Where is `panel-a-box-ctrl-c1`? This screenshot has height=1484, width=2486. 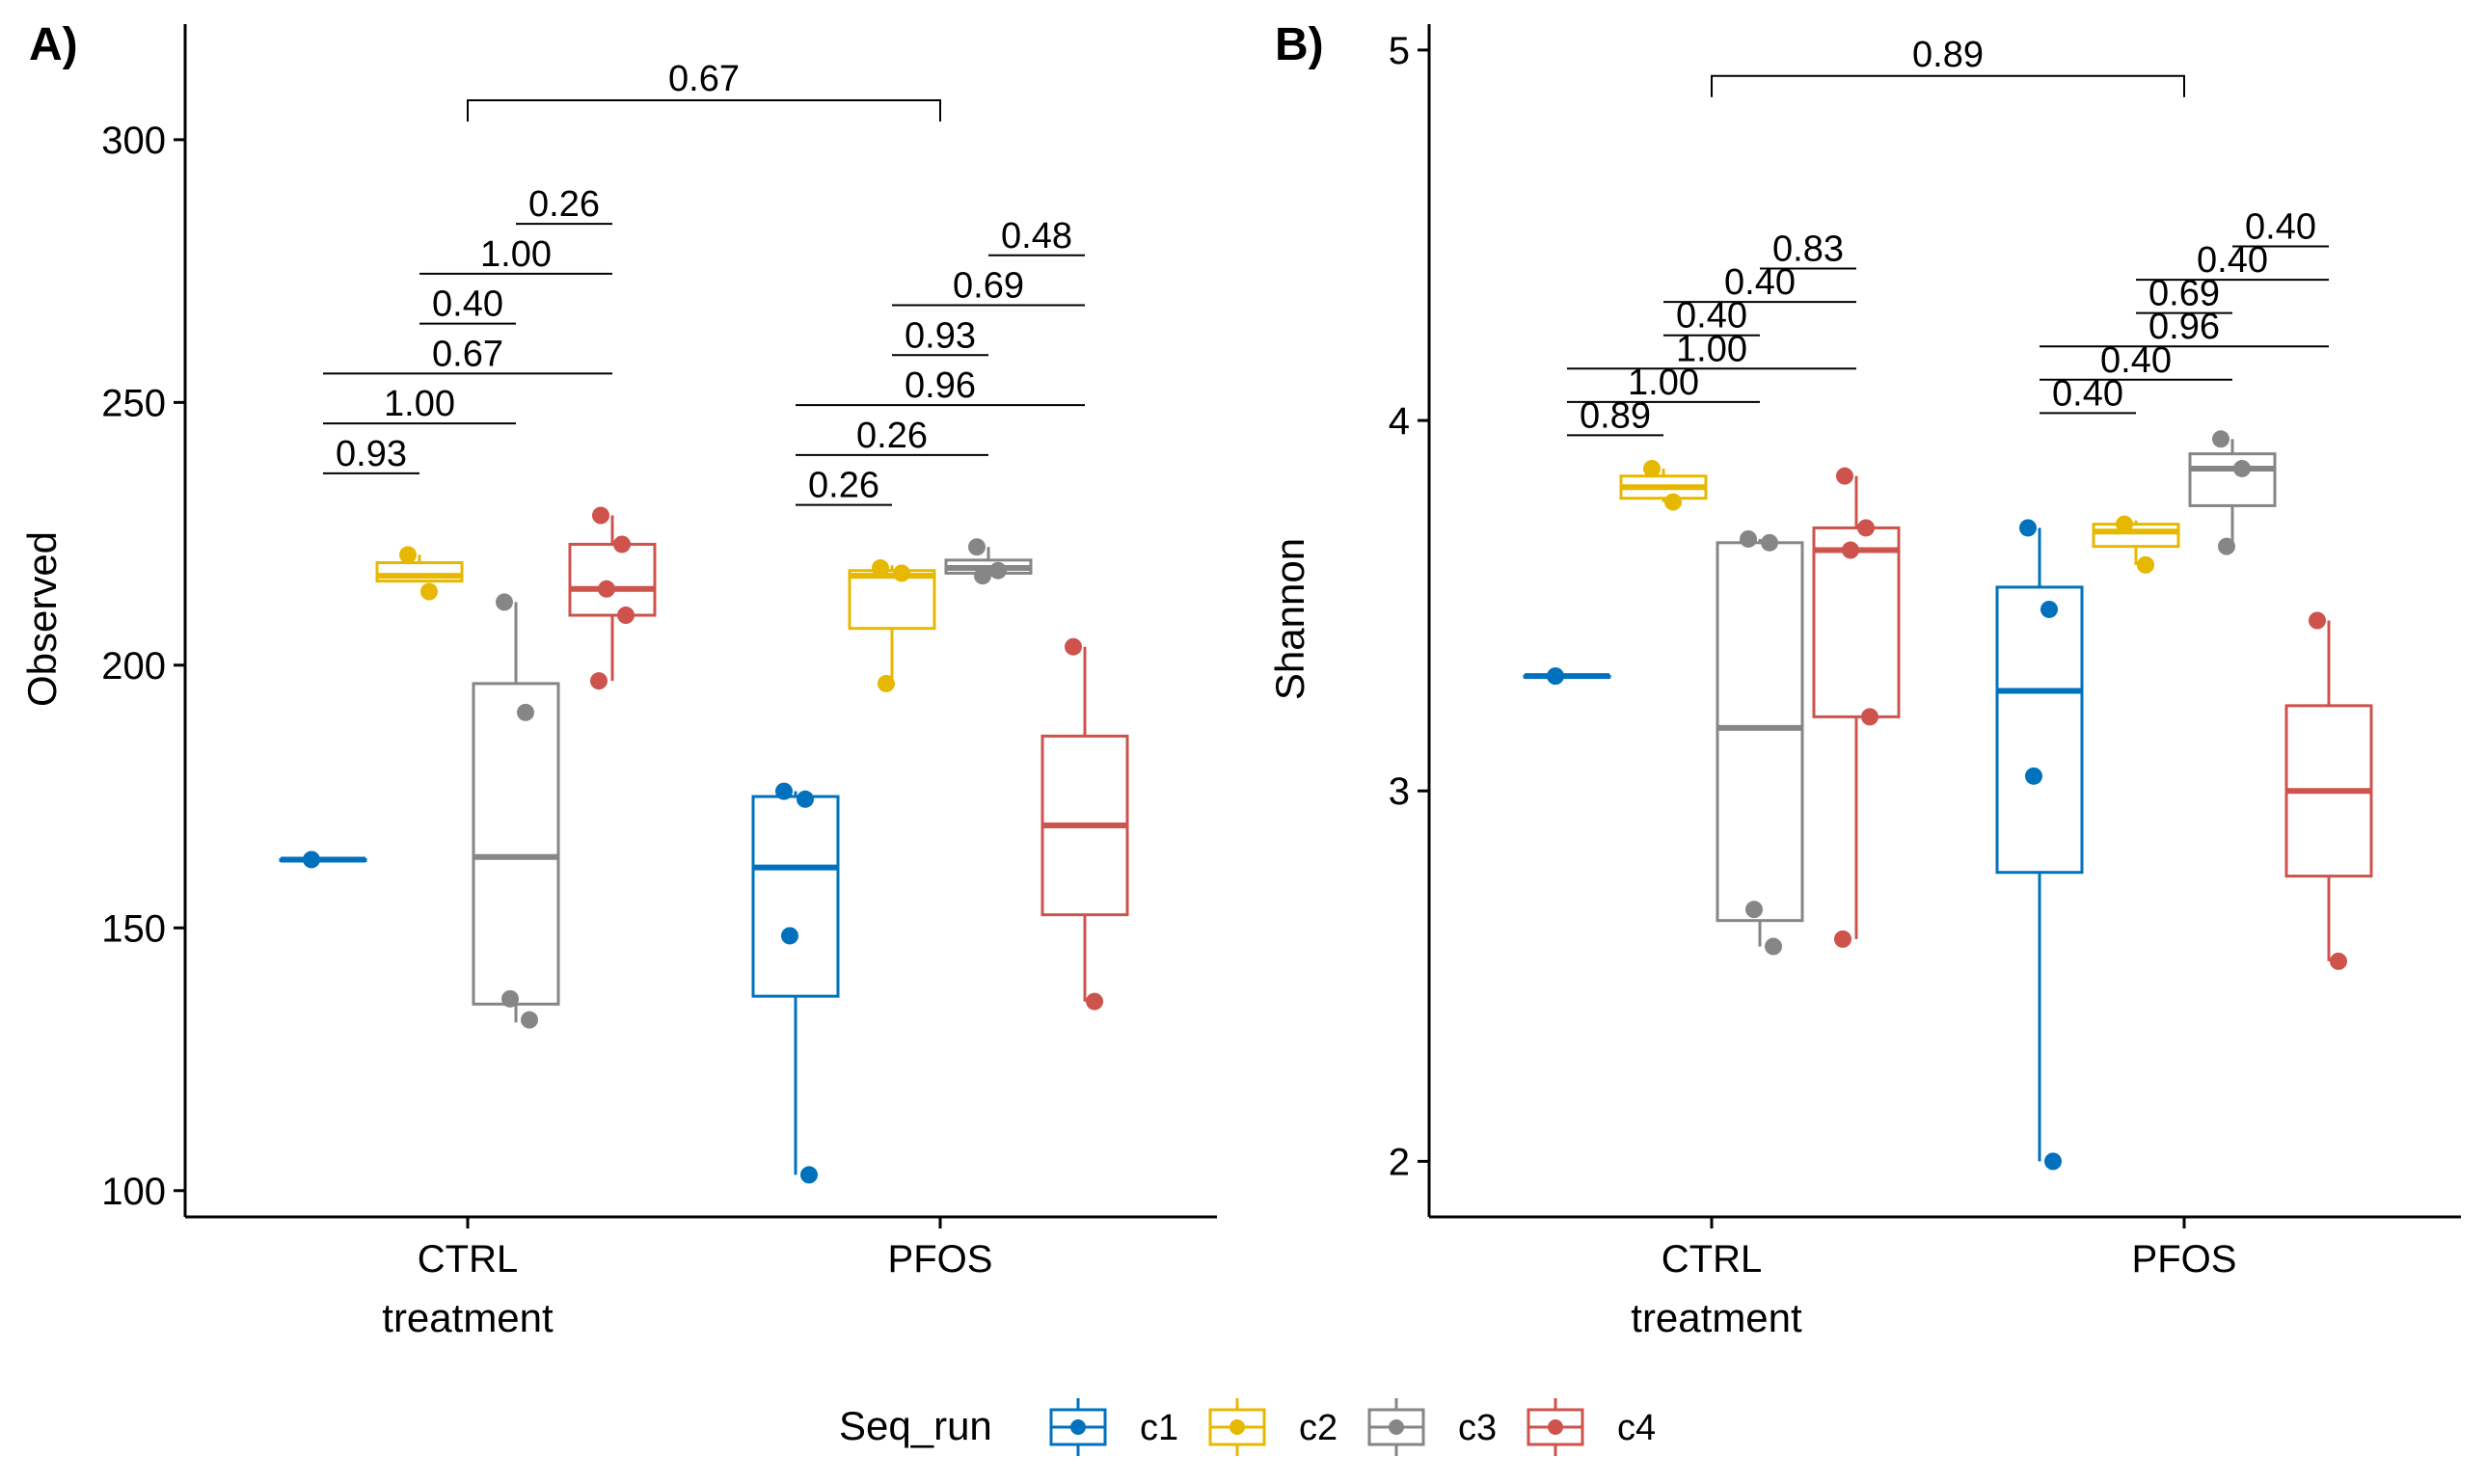 panel-a-box-ctrl-c1 is located at coordinates (323, 859).